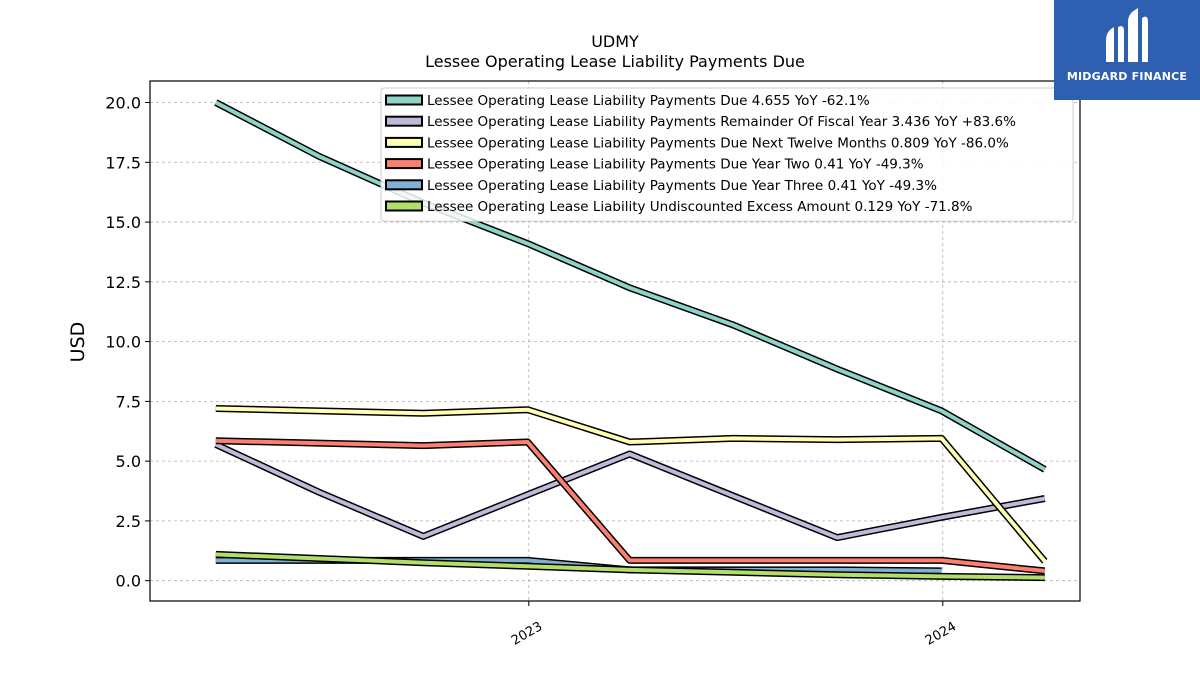  I want to click on brand-name: MIDGARD FINANCE, so click(1127, 76).